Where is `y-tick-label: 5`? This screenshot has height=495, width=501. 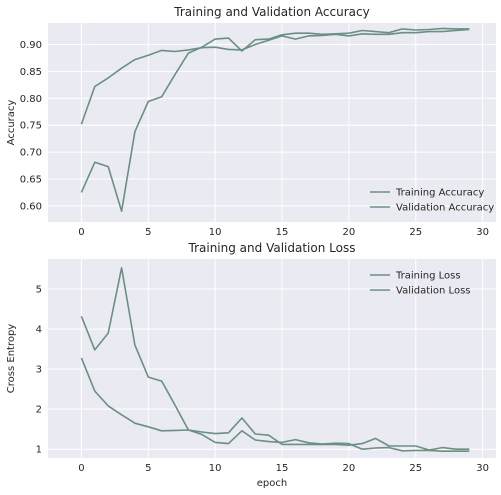
y-tick-label: 5 is located at coordinates (39, 290).